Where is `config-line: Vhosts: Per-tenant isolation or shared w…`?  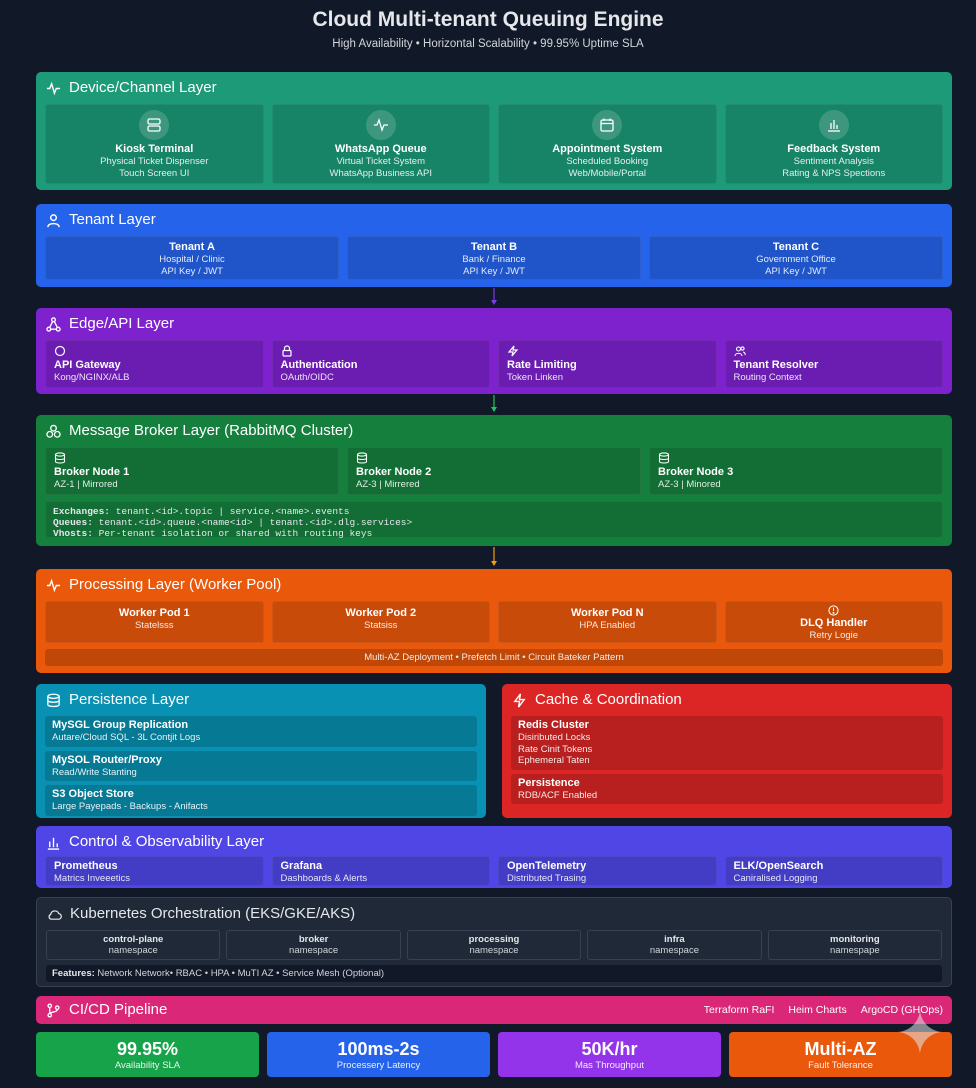
config-line: Vhosts: Per-tenant isolation or shared w… is located at coordinates (494, 533).